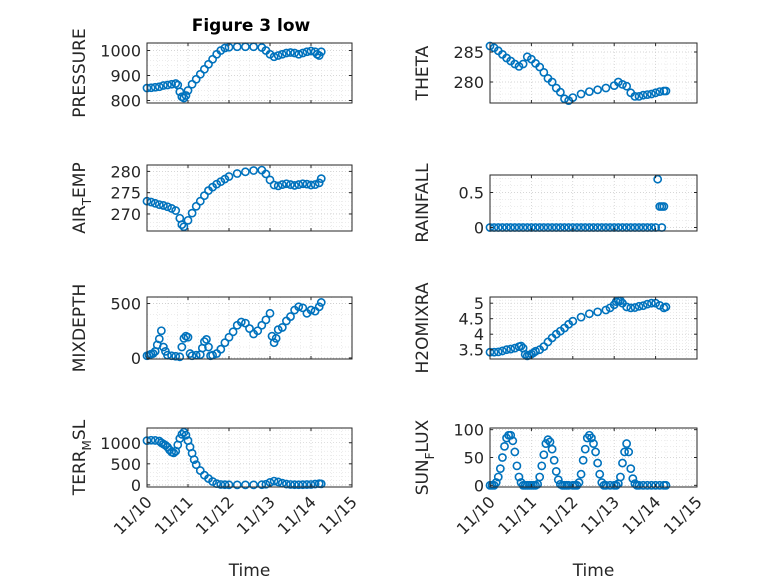  Describe the element at coordinates (82, 457) in the screenshot. I see `y-axis-label: TERRMSL` at that location.